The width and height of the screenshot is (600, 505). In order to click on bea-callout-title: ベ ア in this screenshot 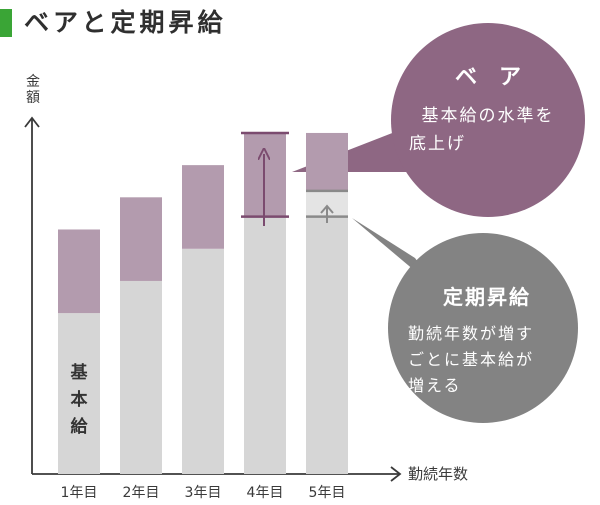, I will do `click(488, 77)`.